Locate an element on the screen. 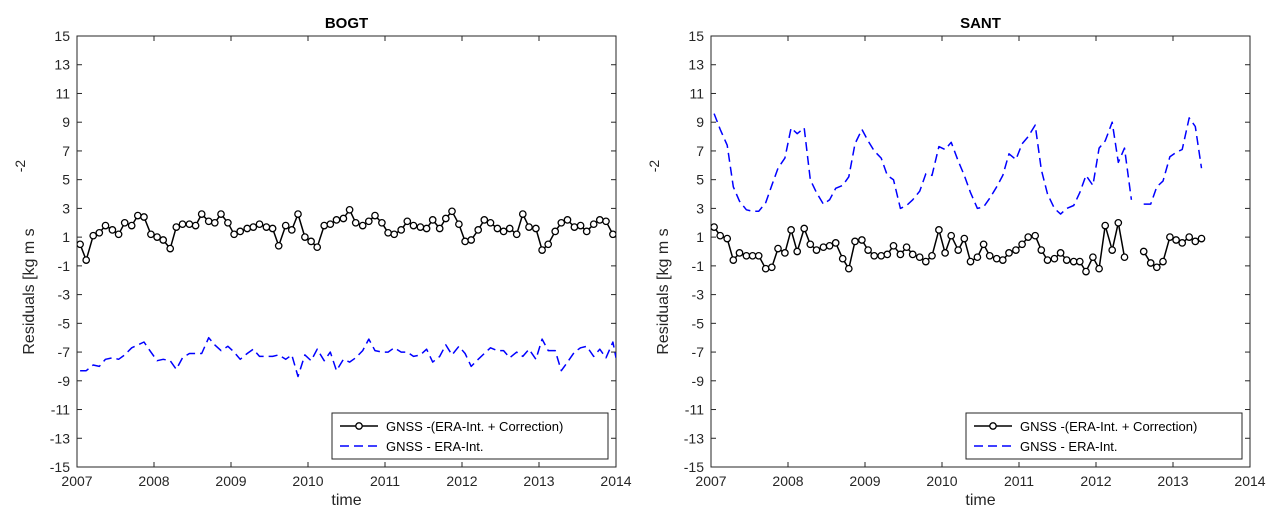  series-line is located at coordinates (958, 164).